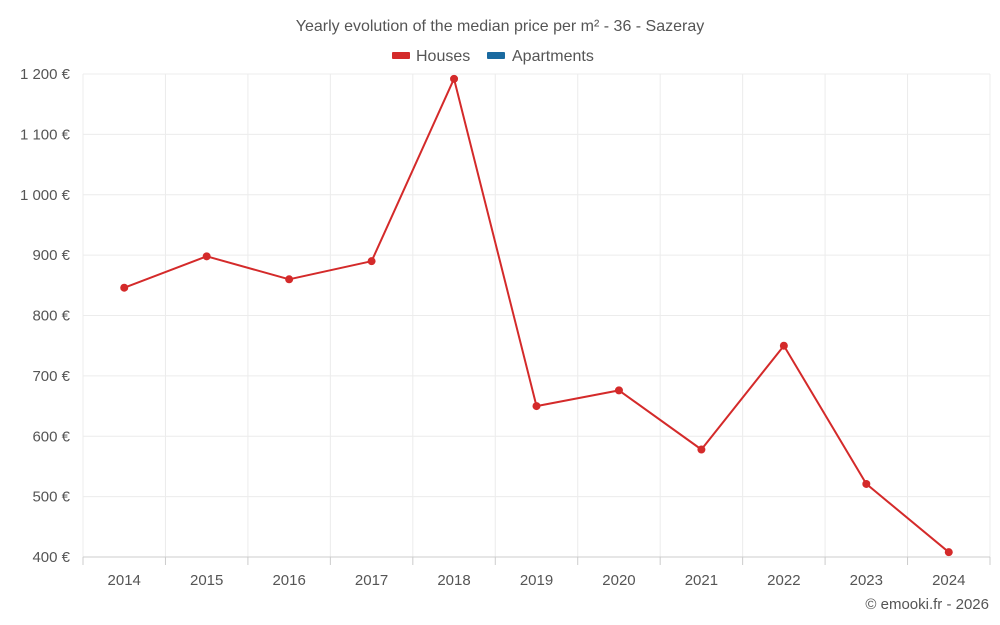 The width and height of the screenshot is (1000, 625). I want to click on axes, so click(536, 560).